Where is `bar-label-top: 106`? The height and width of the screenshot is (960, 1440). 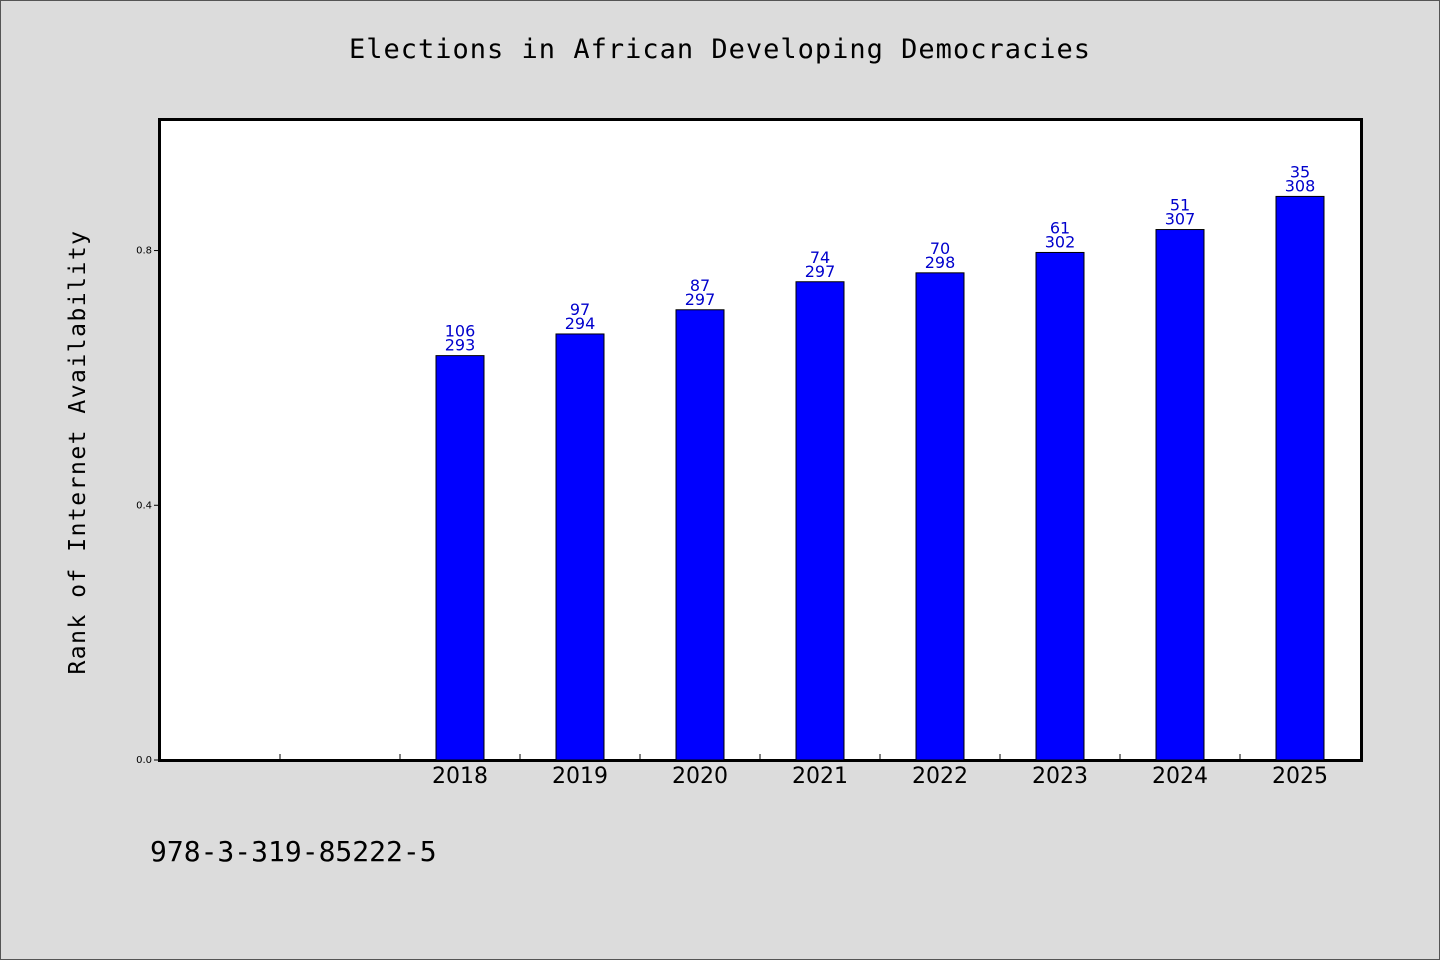 bar-label-top: 106 is located at coordinates (460, 331).